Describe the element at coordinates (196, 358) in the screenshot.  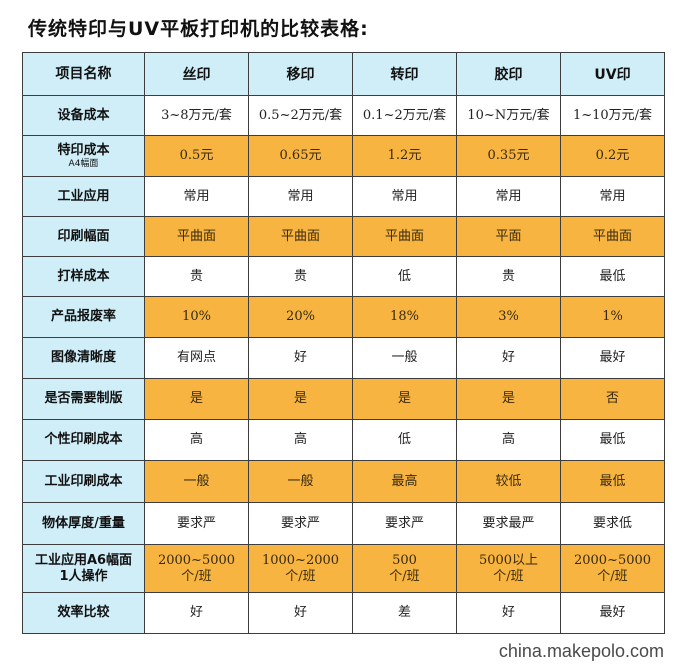
I see `table-cell: 有网点` at that location.